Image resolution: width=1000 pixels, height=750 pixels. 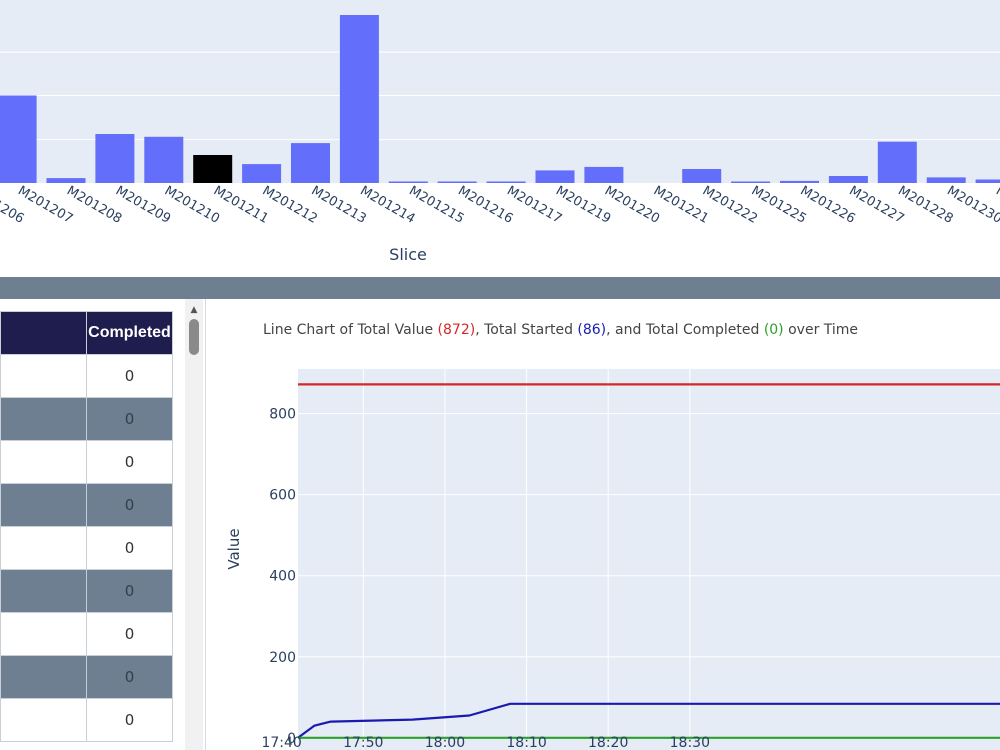 What do you see at coordinates (445, 742) in the screenshot?
I see `x-tick-label: 18:00` at bounding box center [445, 742].